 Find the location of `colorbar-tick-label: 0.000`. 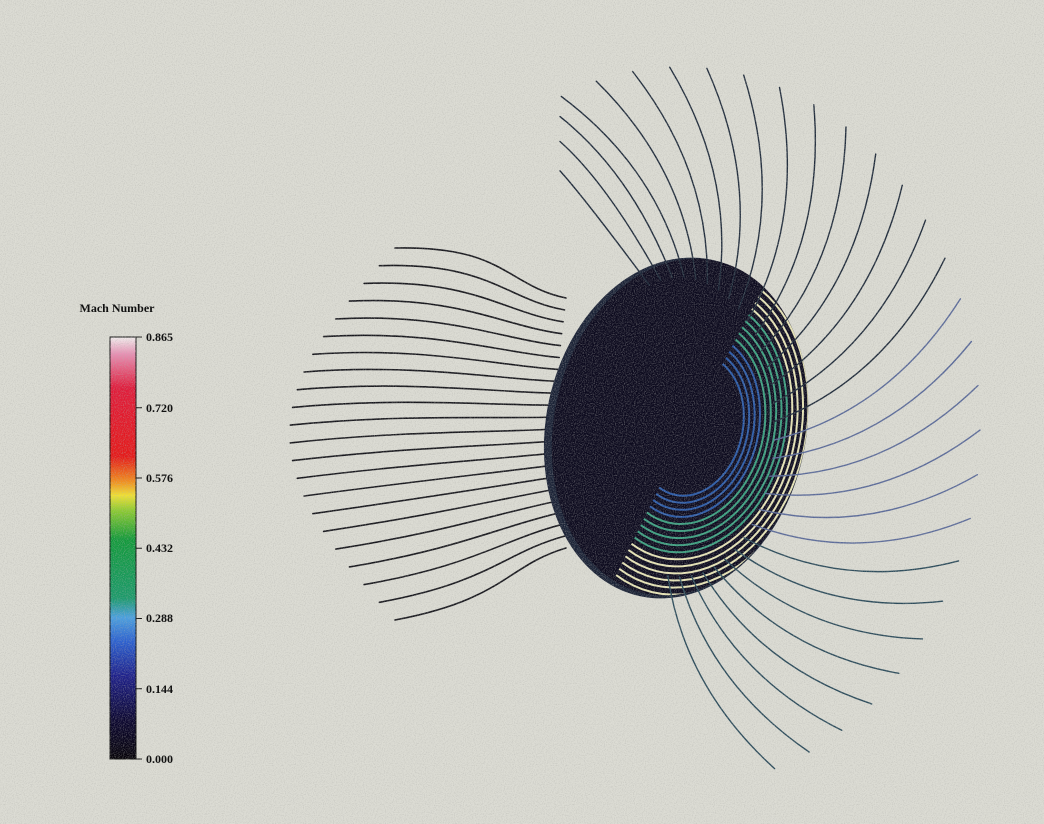

colorbar-tick-label: 0.000 is located at coordinates (159, 759).